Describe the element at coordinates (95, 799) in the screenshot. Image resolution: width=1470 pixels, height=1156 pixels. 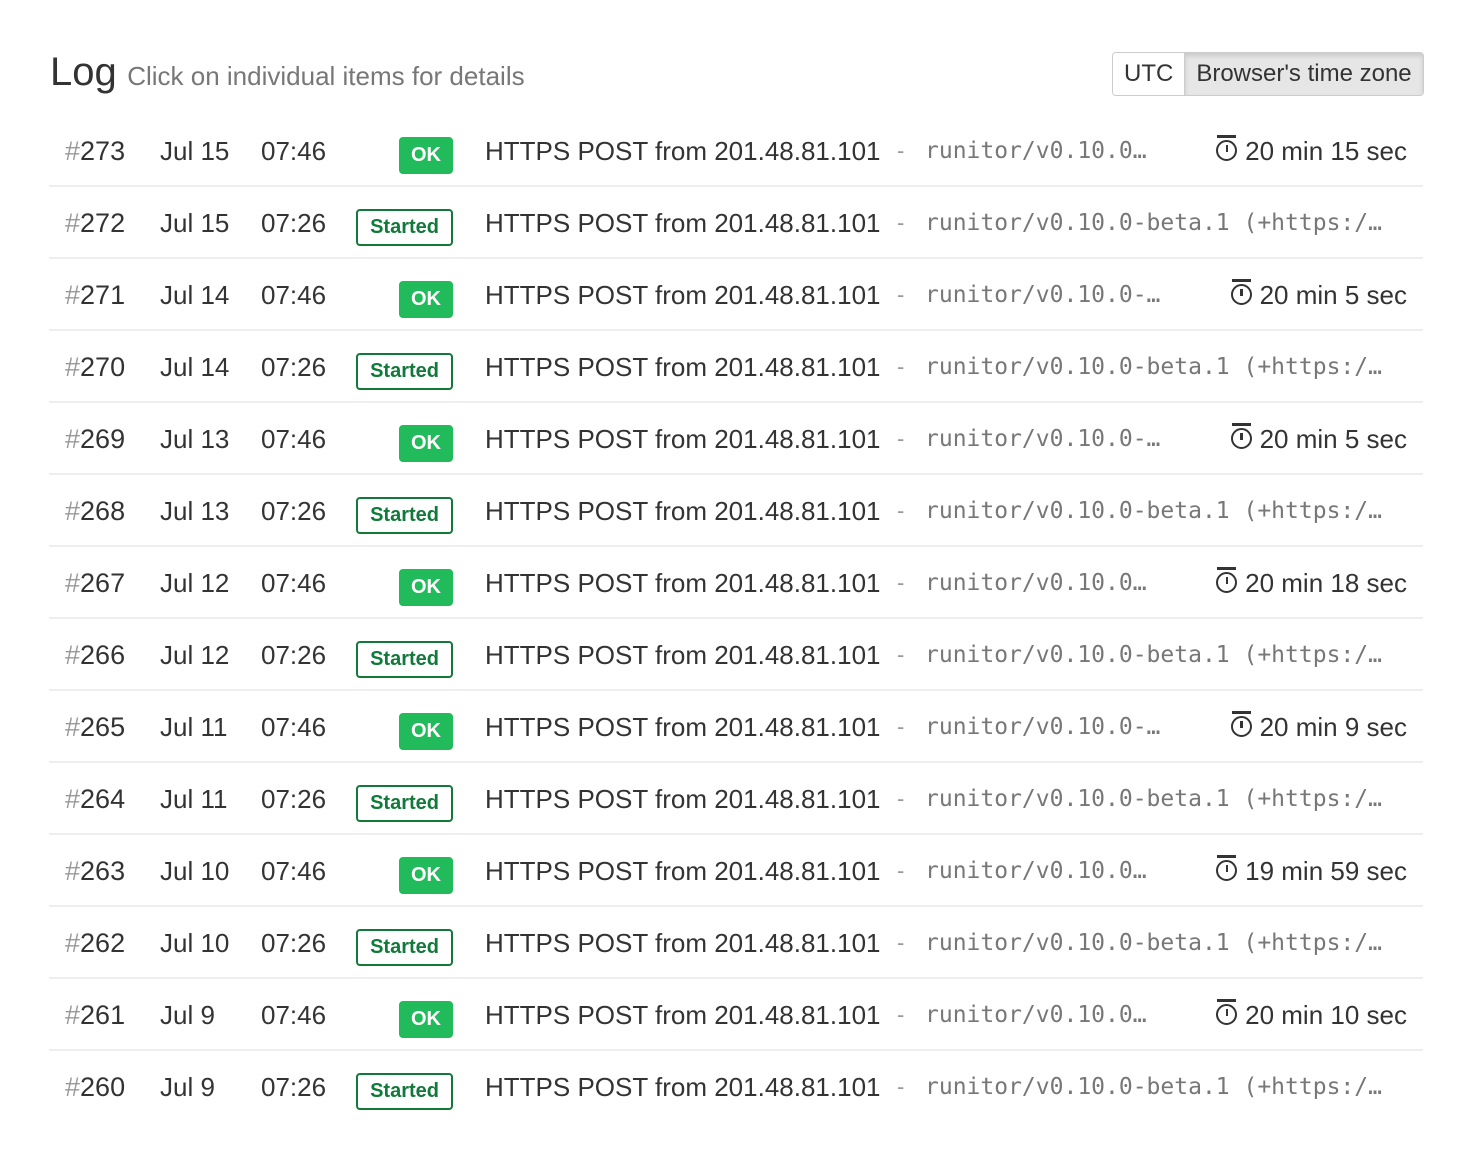
I see `event-number: #264` at that location.